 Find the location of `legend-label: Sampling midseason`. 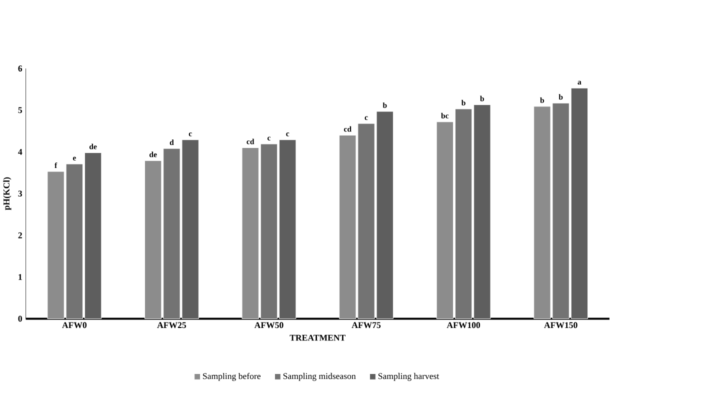

legend-label: Sampling midseason is located at coordinates (319, 376).